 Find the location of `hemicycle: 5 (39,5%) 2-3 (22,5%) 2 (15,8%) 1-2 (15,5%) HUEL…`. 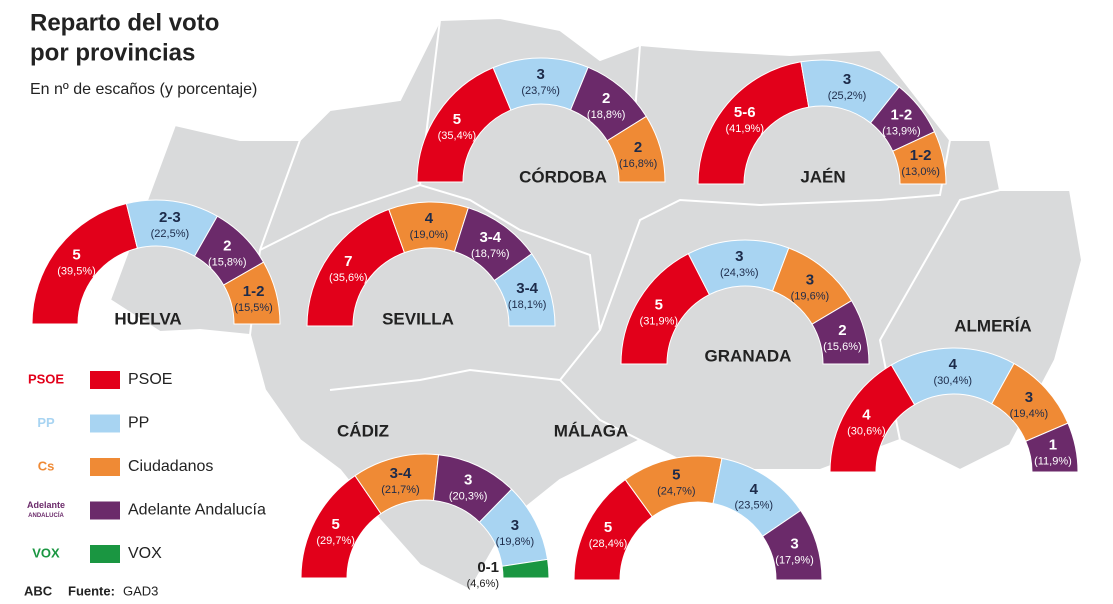

hemicycle: 5 (39,5%) 2-3 (22,5%) 2 (15,8%) 1-2 (15,5%) HUEL… is located at coordinates (156, 263).